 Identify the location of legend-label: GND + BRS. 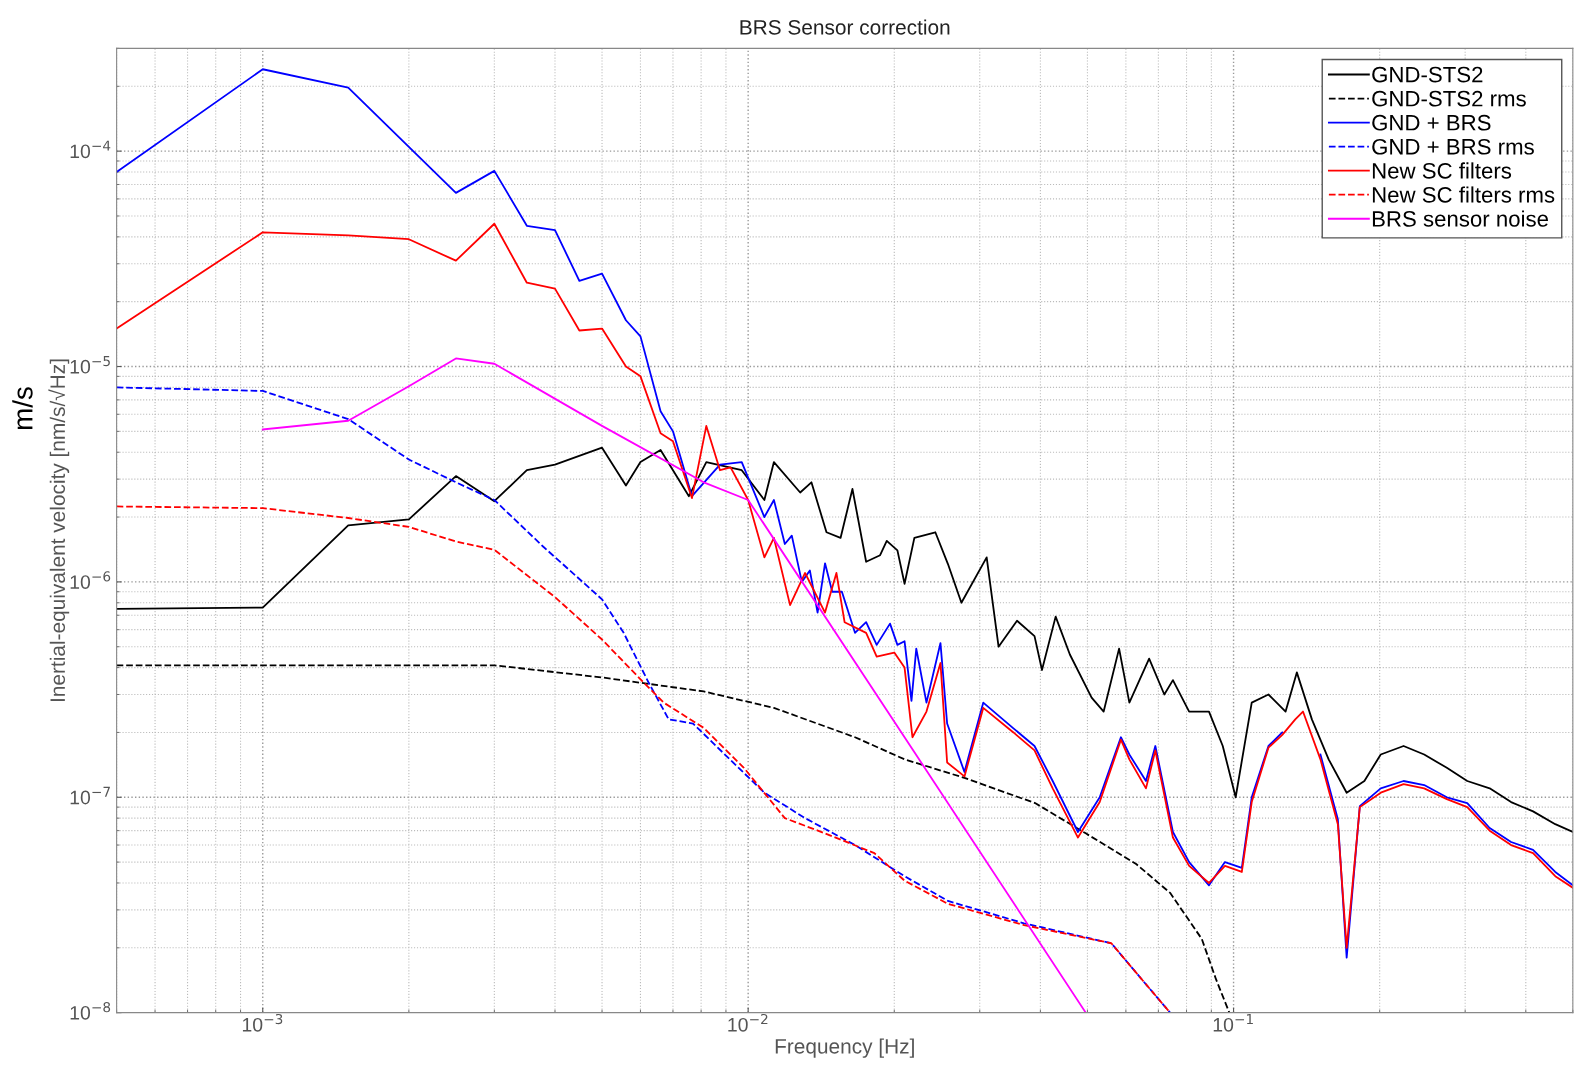
(1431, 122).